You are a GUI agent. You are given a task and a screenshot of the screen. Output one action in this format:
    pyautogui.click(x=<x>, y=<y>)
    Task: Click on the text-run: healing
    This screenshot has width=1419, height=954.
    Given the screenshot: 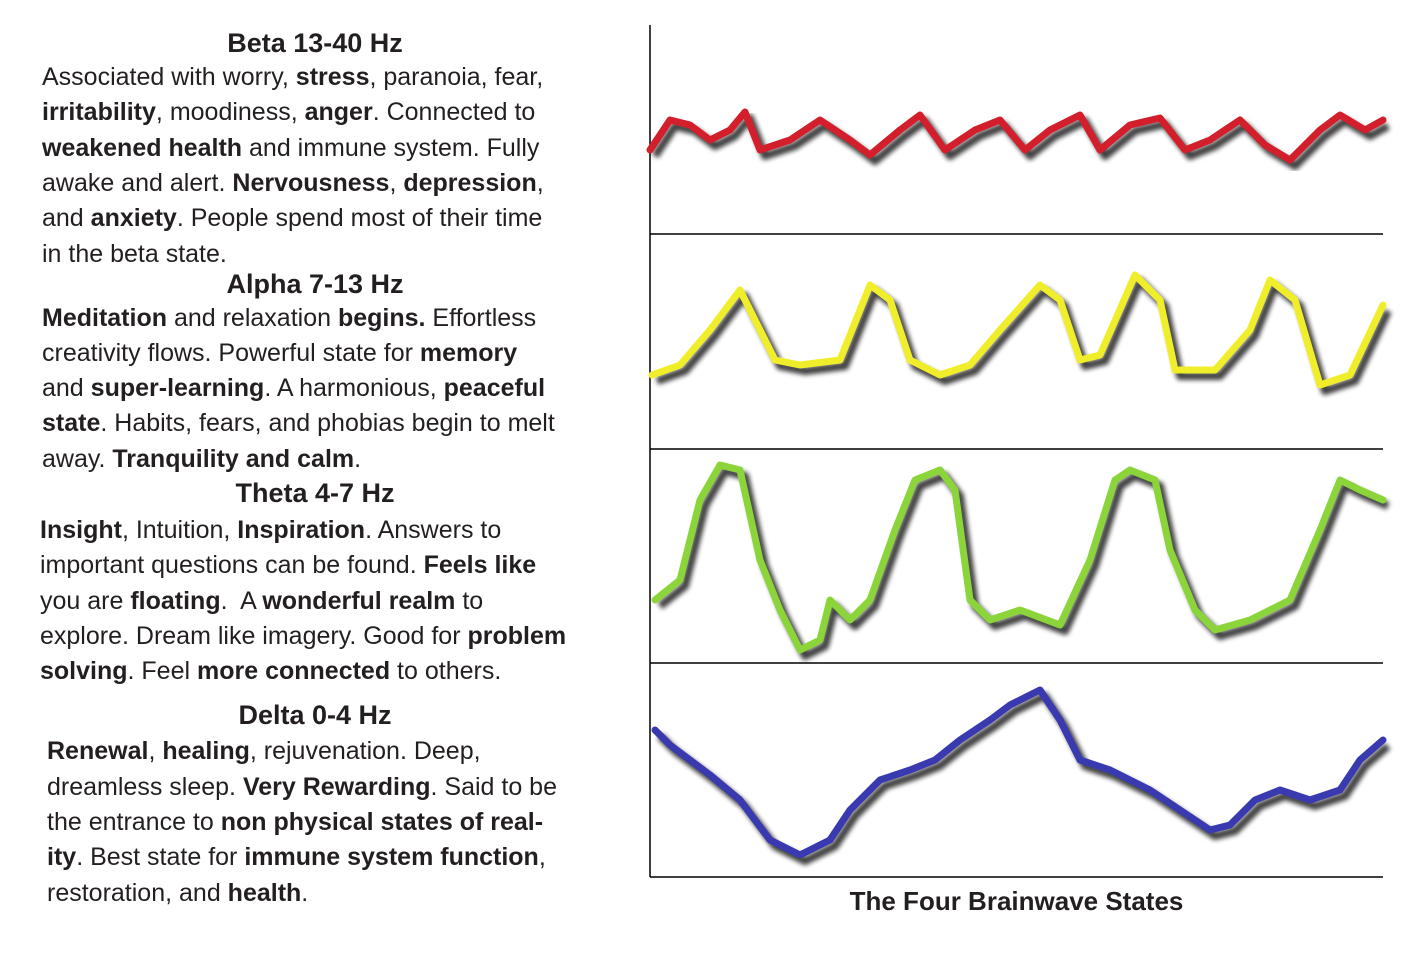 What is the action you would take?
    pyautogui.click(x=206, y=751)
    